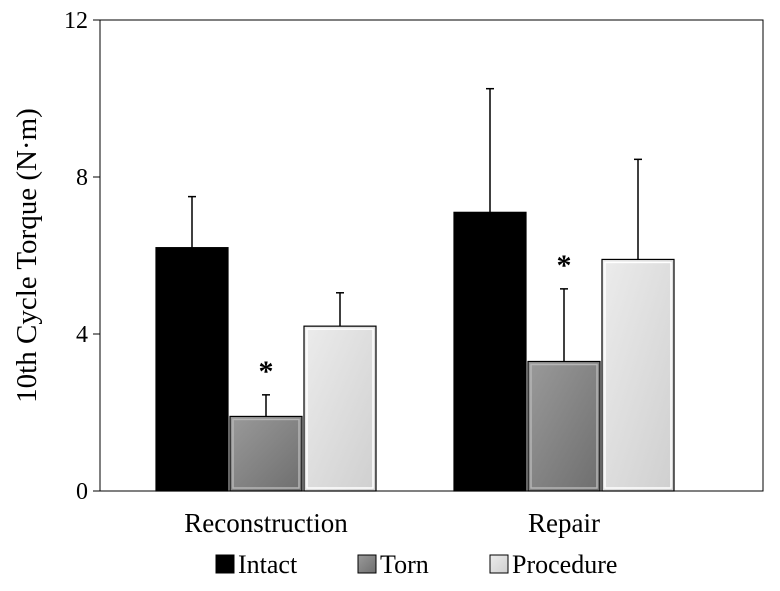  I want to click on x-category-label: Repair, so click(564, 523).